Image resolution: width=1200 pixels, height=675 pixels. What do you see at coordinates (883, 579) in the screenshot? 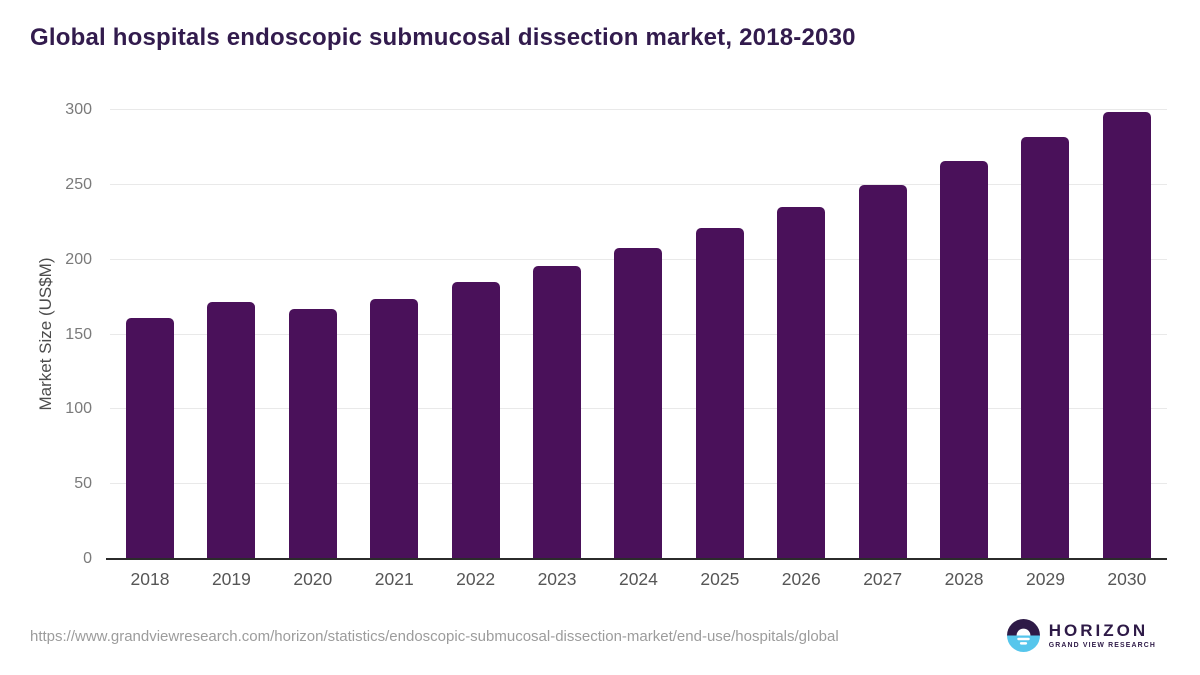
I see `x-tick-label-2027: 2027` at bounding box center [883, 579].